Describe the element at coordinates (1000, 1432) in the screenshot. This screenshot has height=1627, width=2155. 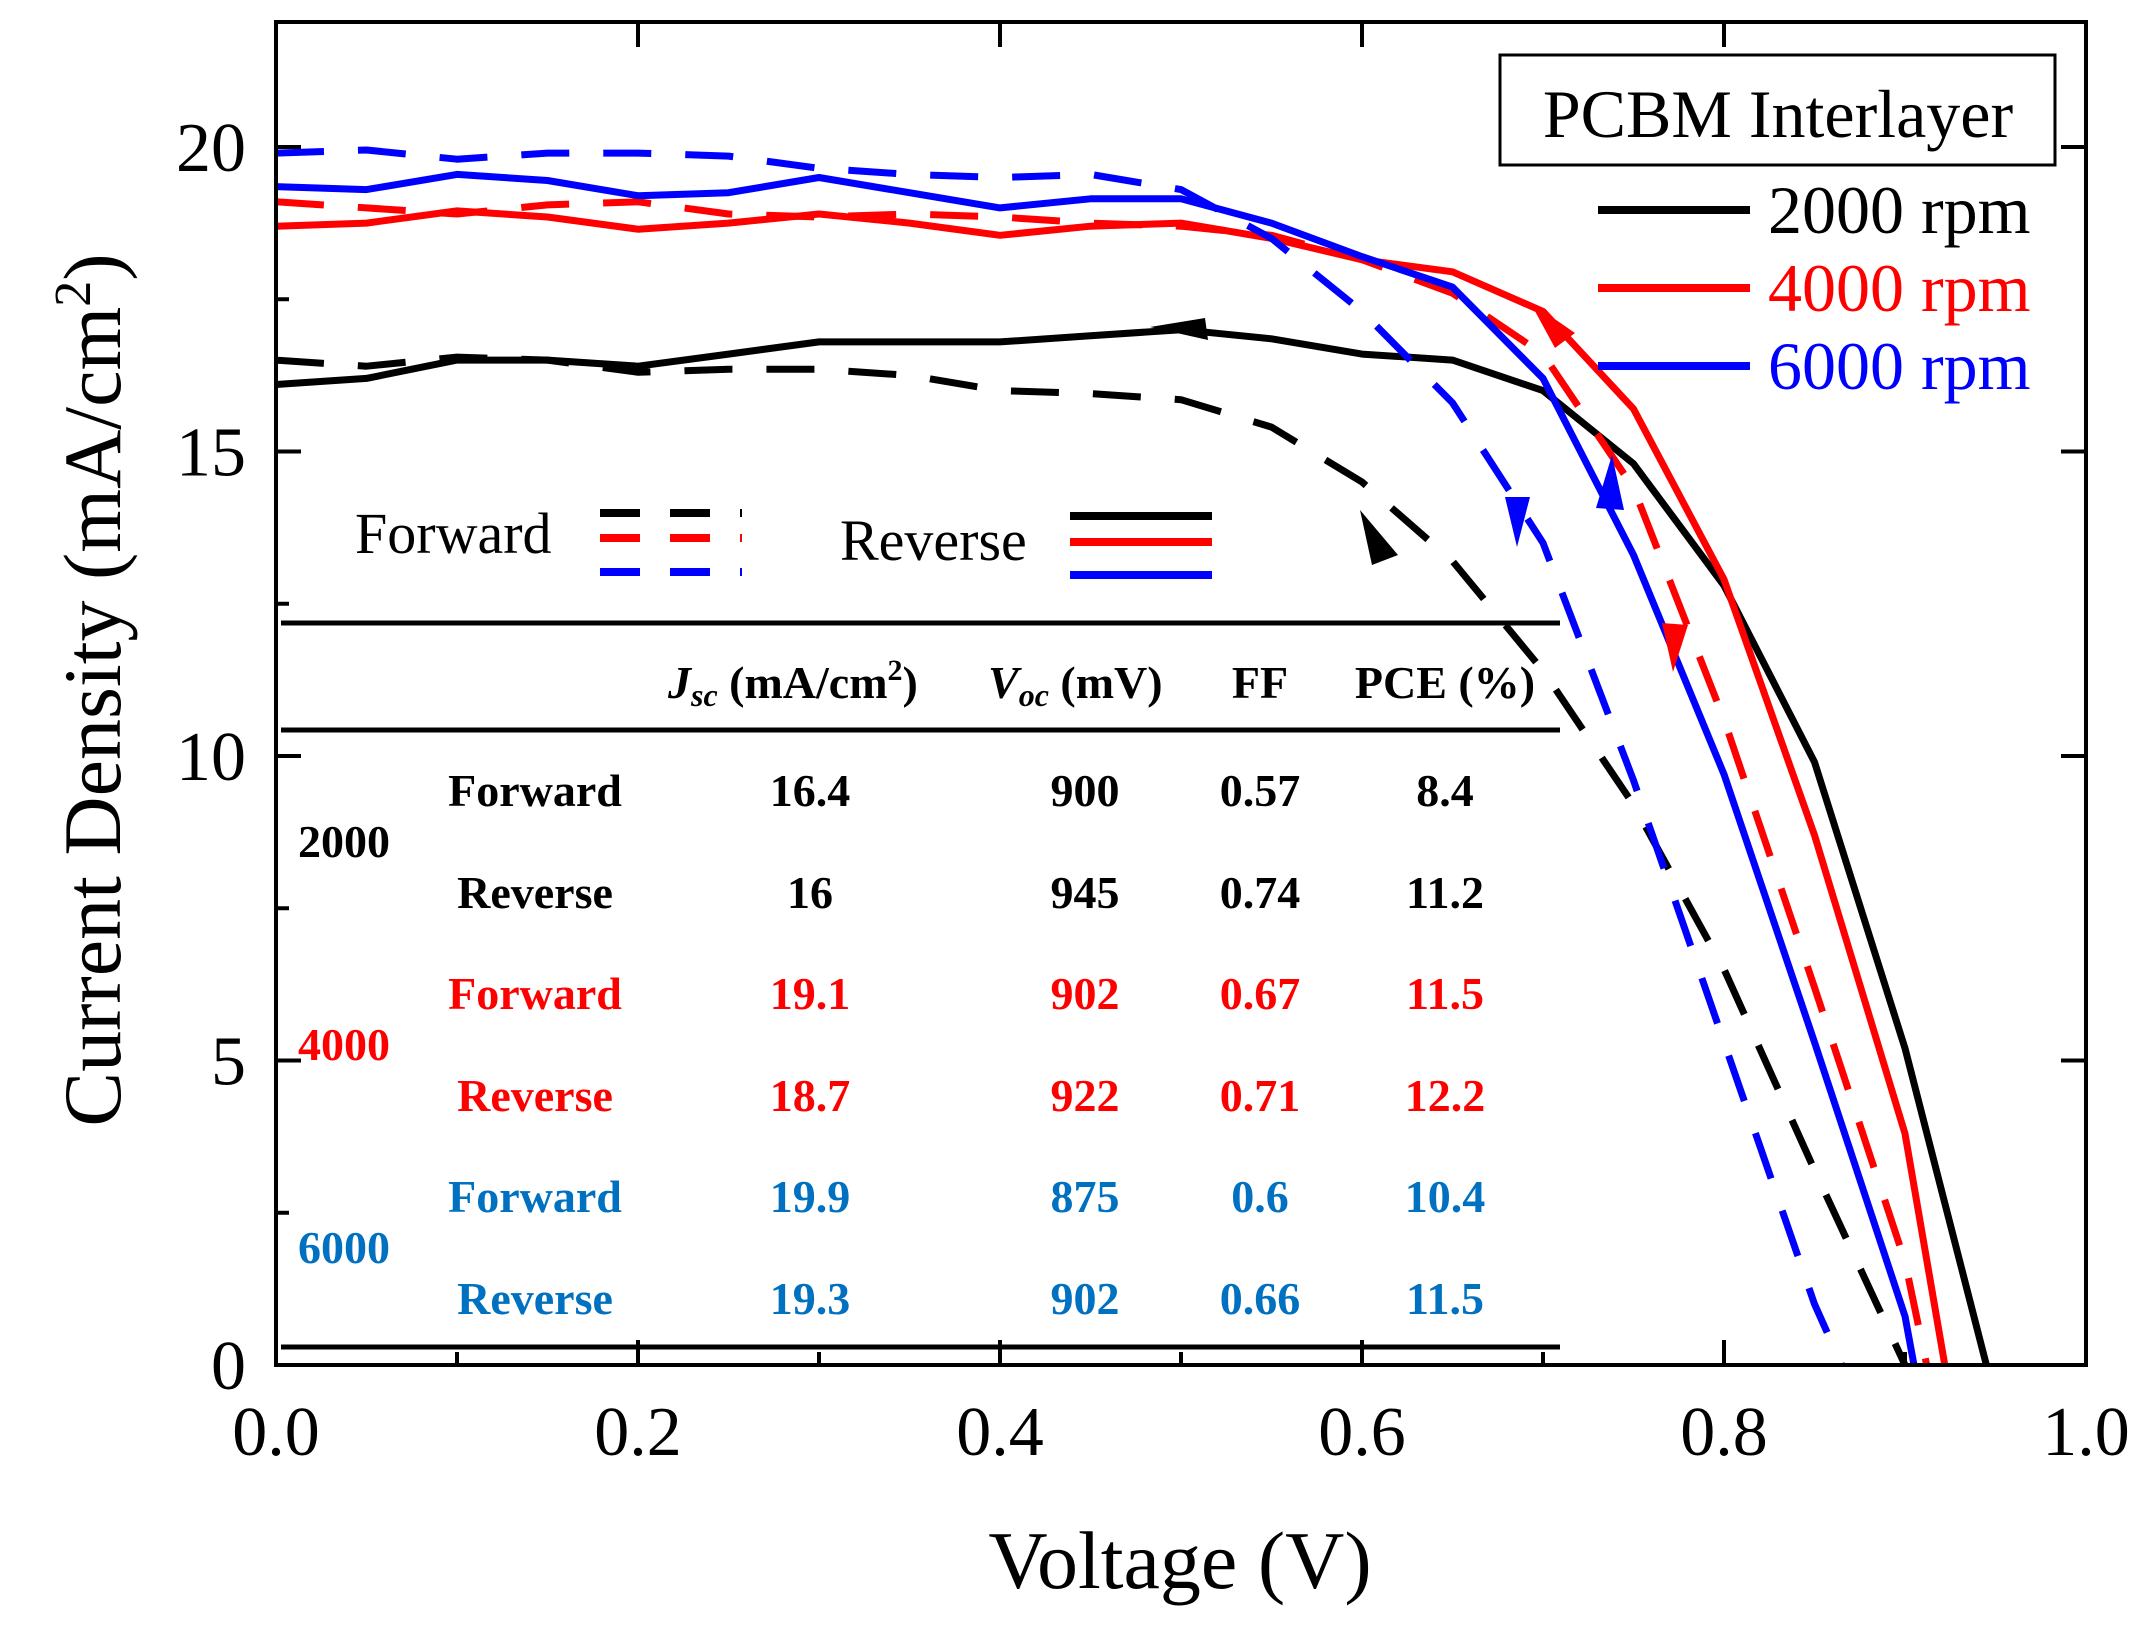
I see `x-tick-label: 0.4` at that location.